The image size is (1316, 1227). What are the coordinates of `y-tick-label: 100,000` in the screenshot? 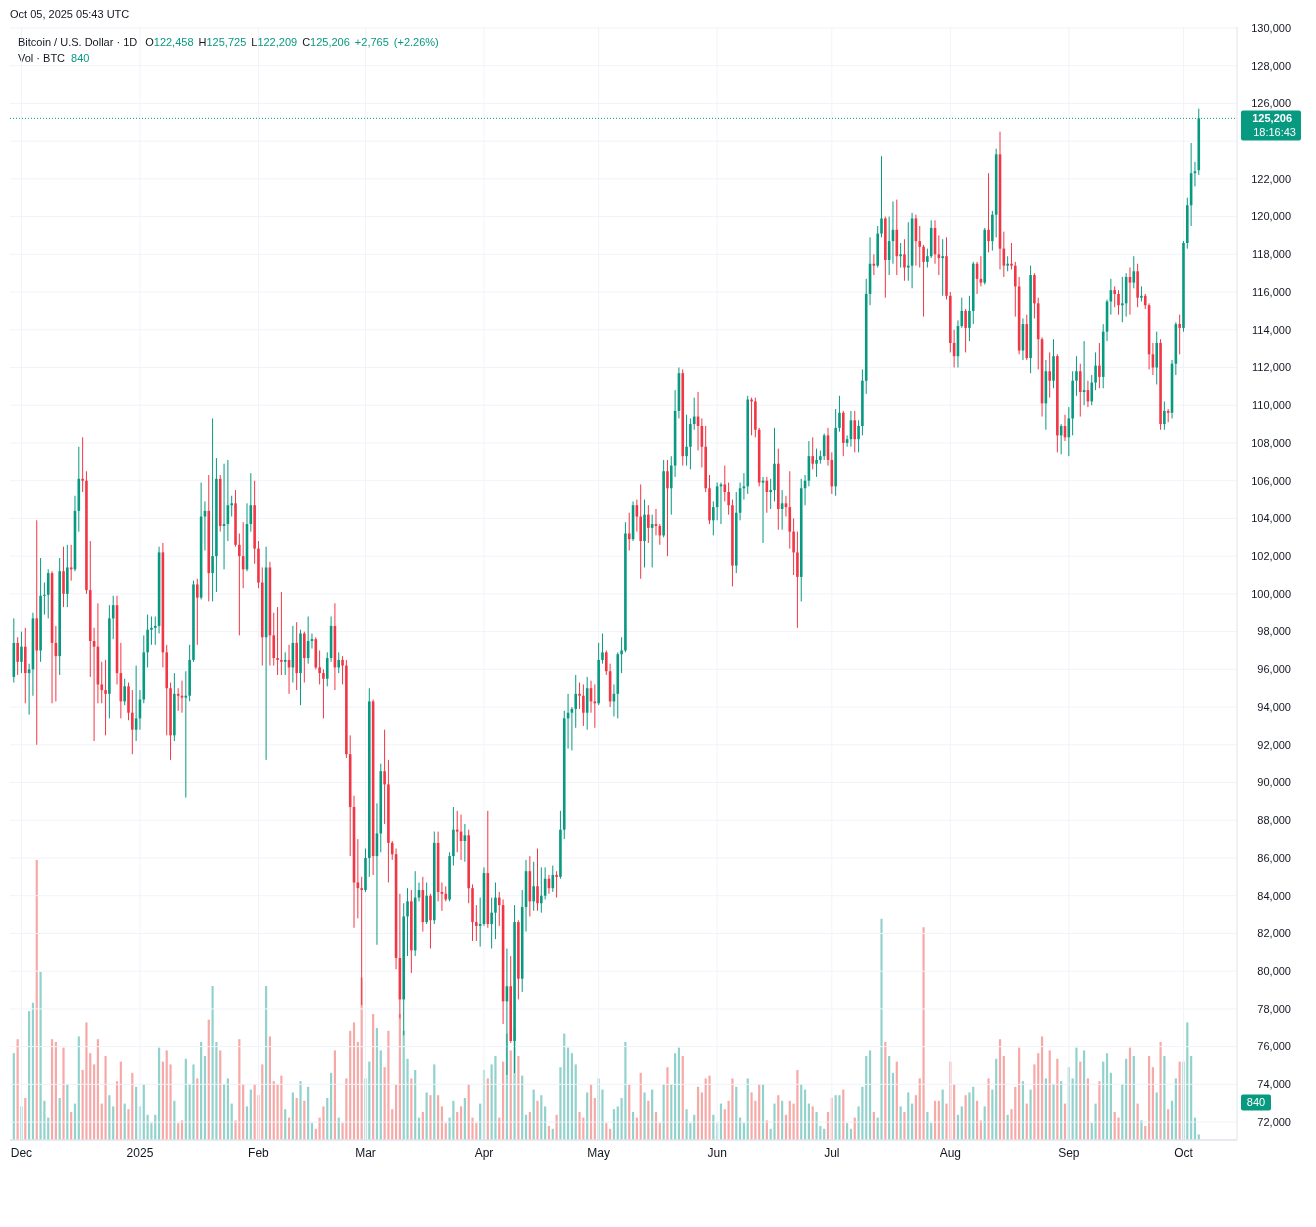 It's located at (1271, 593).